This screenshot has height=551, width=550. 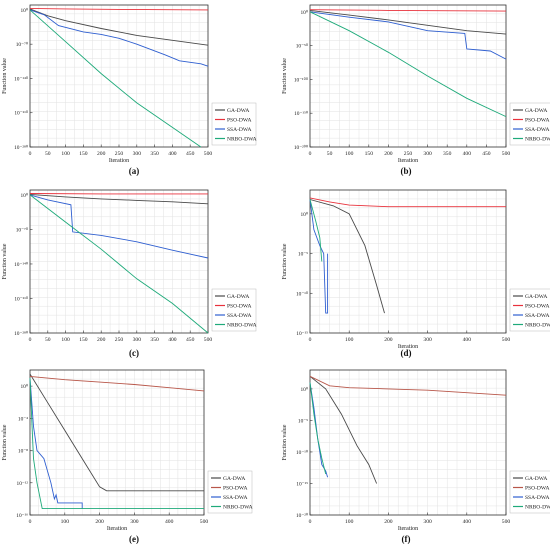 I want to click on y-tick-label: 10⁻⁷⁰, so click(x=22, y=45).